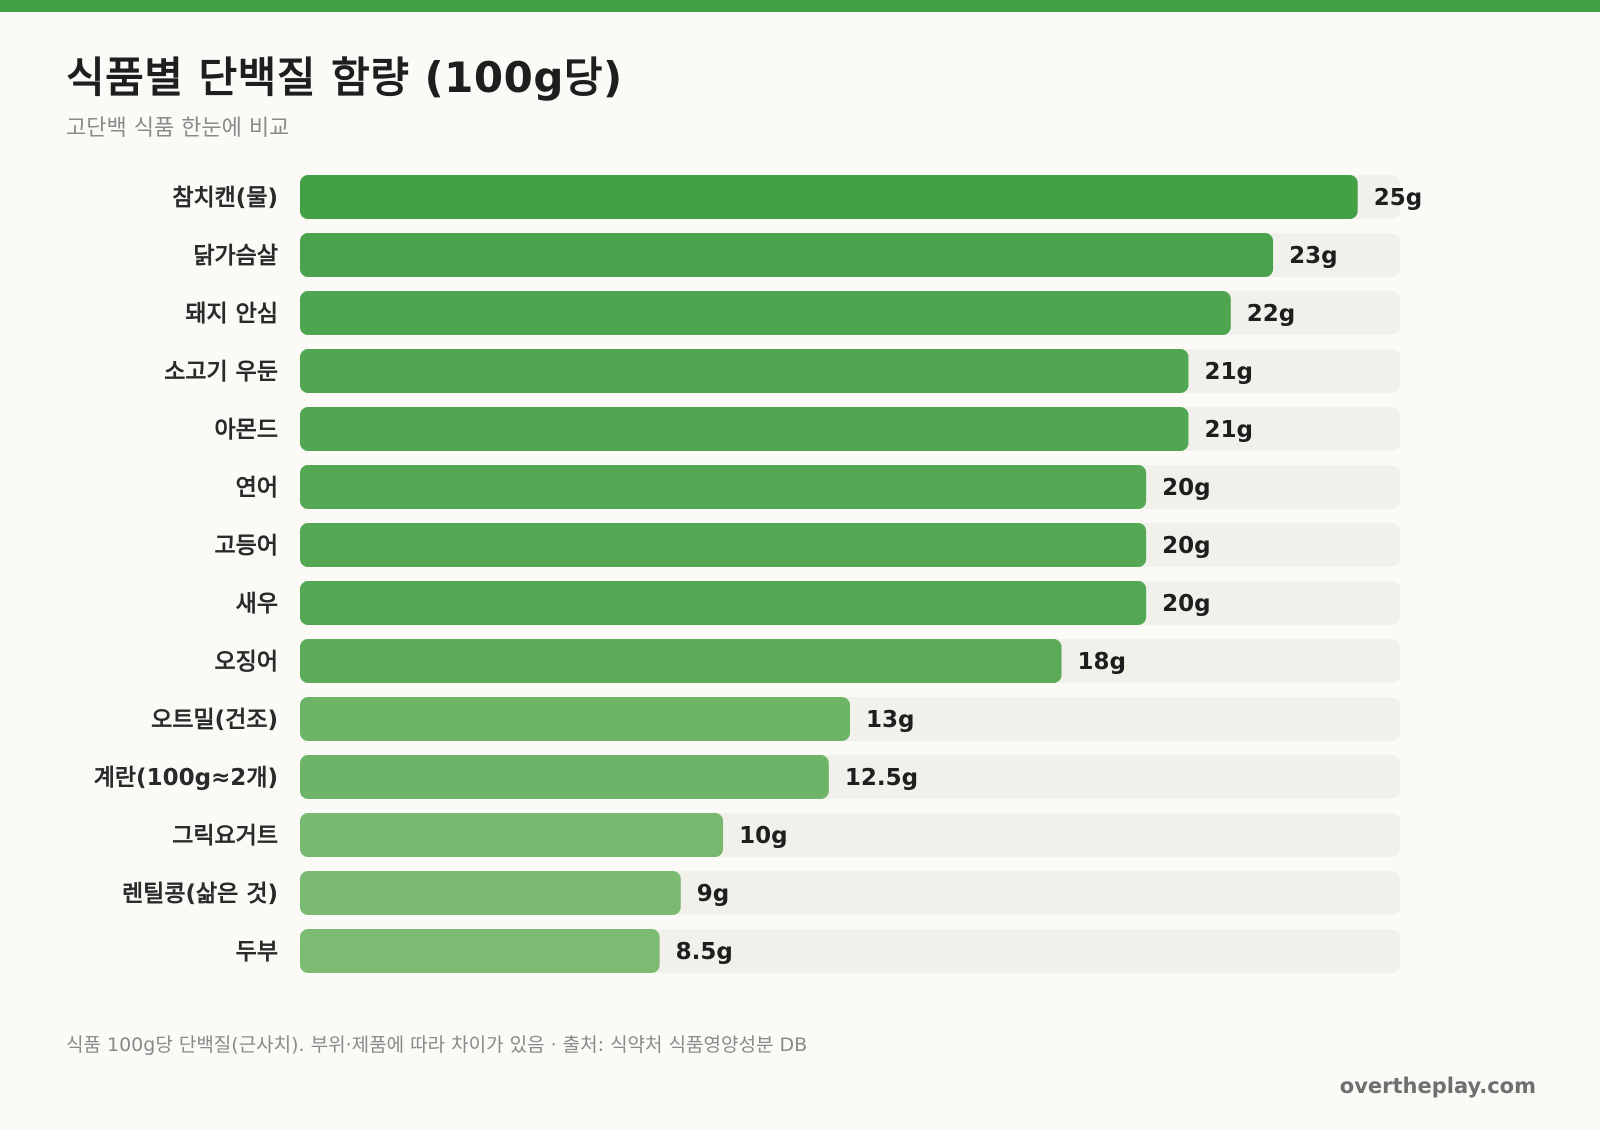  What do you see at coordinates (704, 952) in the screenshot?
I see `value-label: 8.5g` at bounding box center [704, 952].